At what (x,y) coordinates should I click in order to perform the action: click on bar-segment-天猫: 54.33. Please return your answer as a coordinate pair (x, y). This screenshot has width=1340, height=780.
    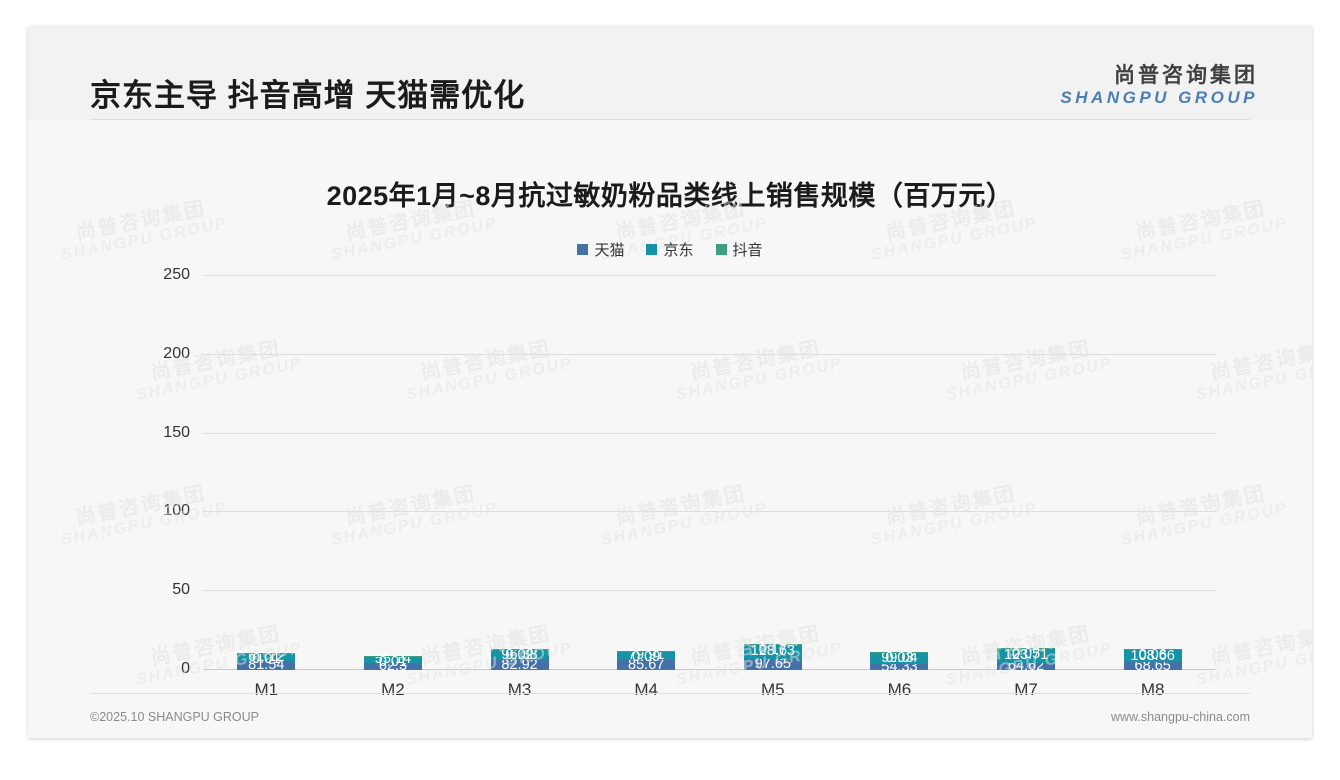
    Looking at the image, I should click on (899, 667).